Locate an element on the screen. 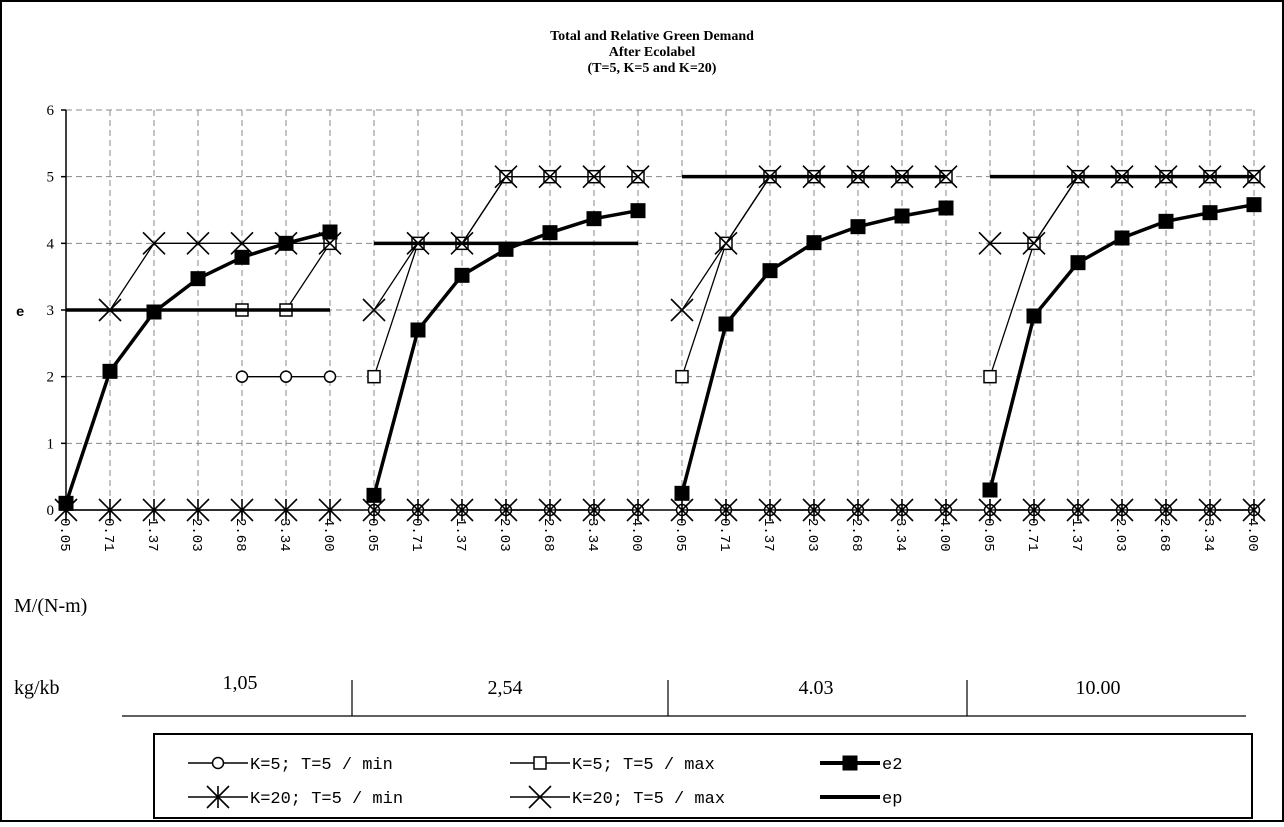 The height and width of the screenshot is (827, 1284). y-tick-label: 3 is located at coordinates (51, 311).